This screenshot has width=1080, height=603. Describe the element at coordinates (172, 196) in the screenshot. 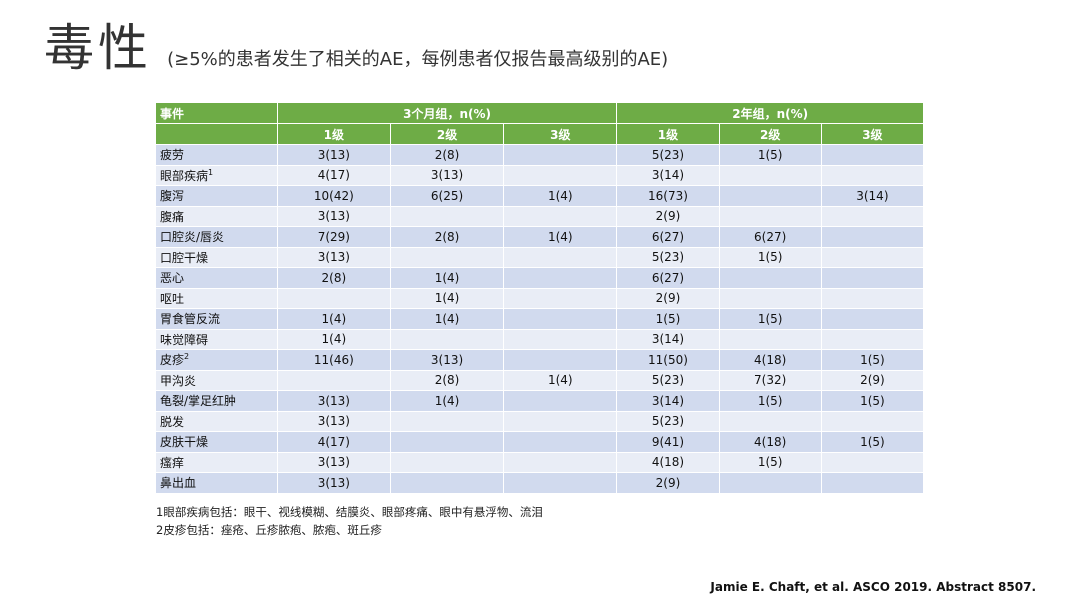

I see `event-name: 腹泻` at that location.